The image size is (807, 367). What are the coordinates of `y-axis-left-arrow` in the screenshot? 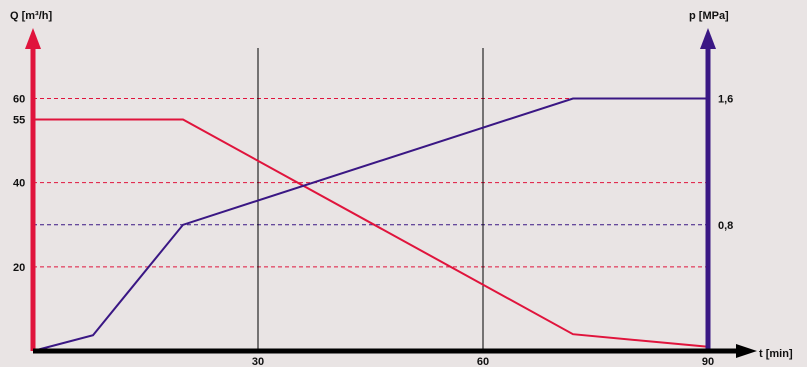 It's located at (33, 38).